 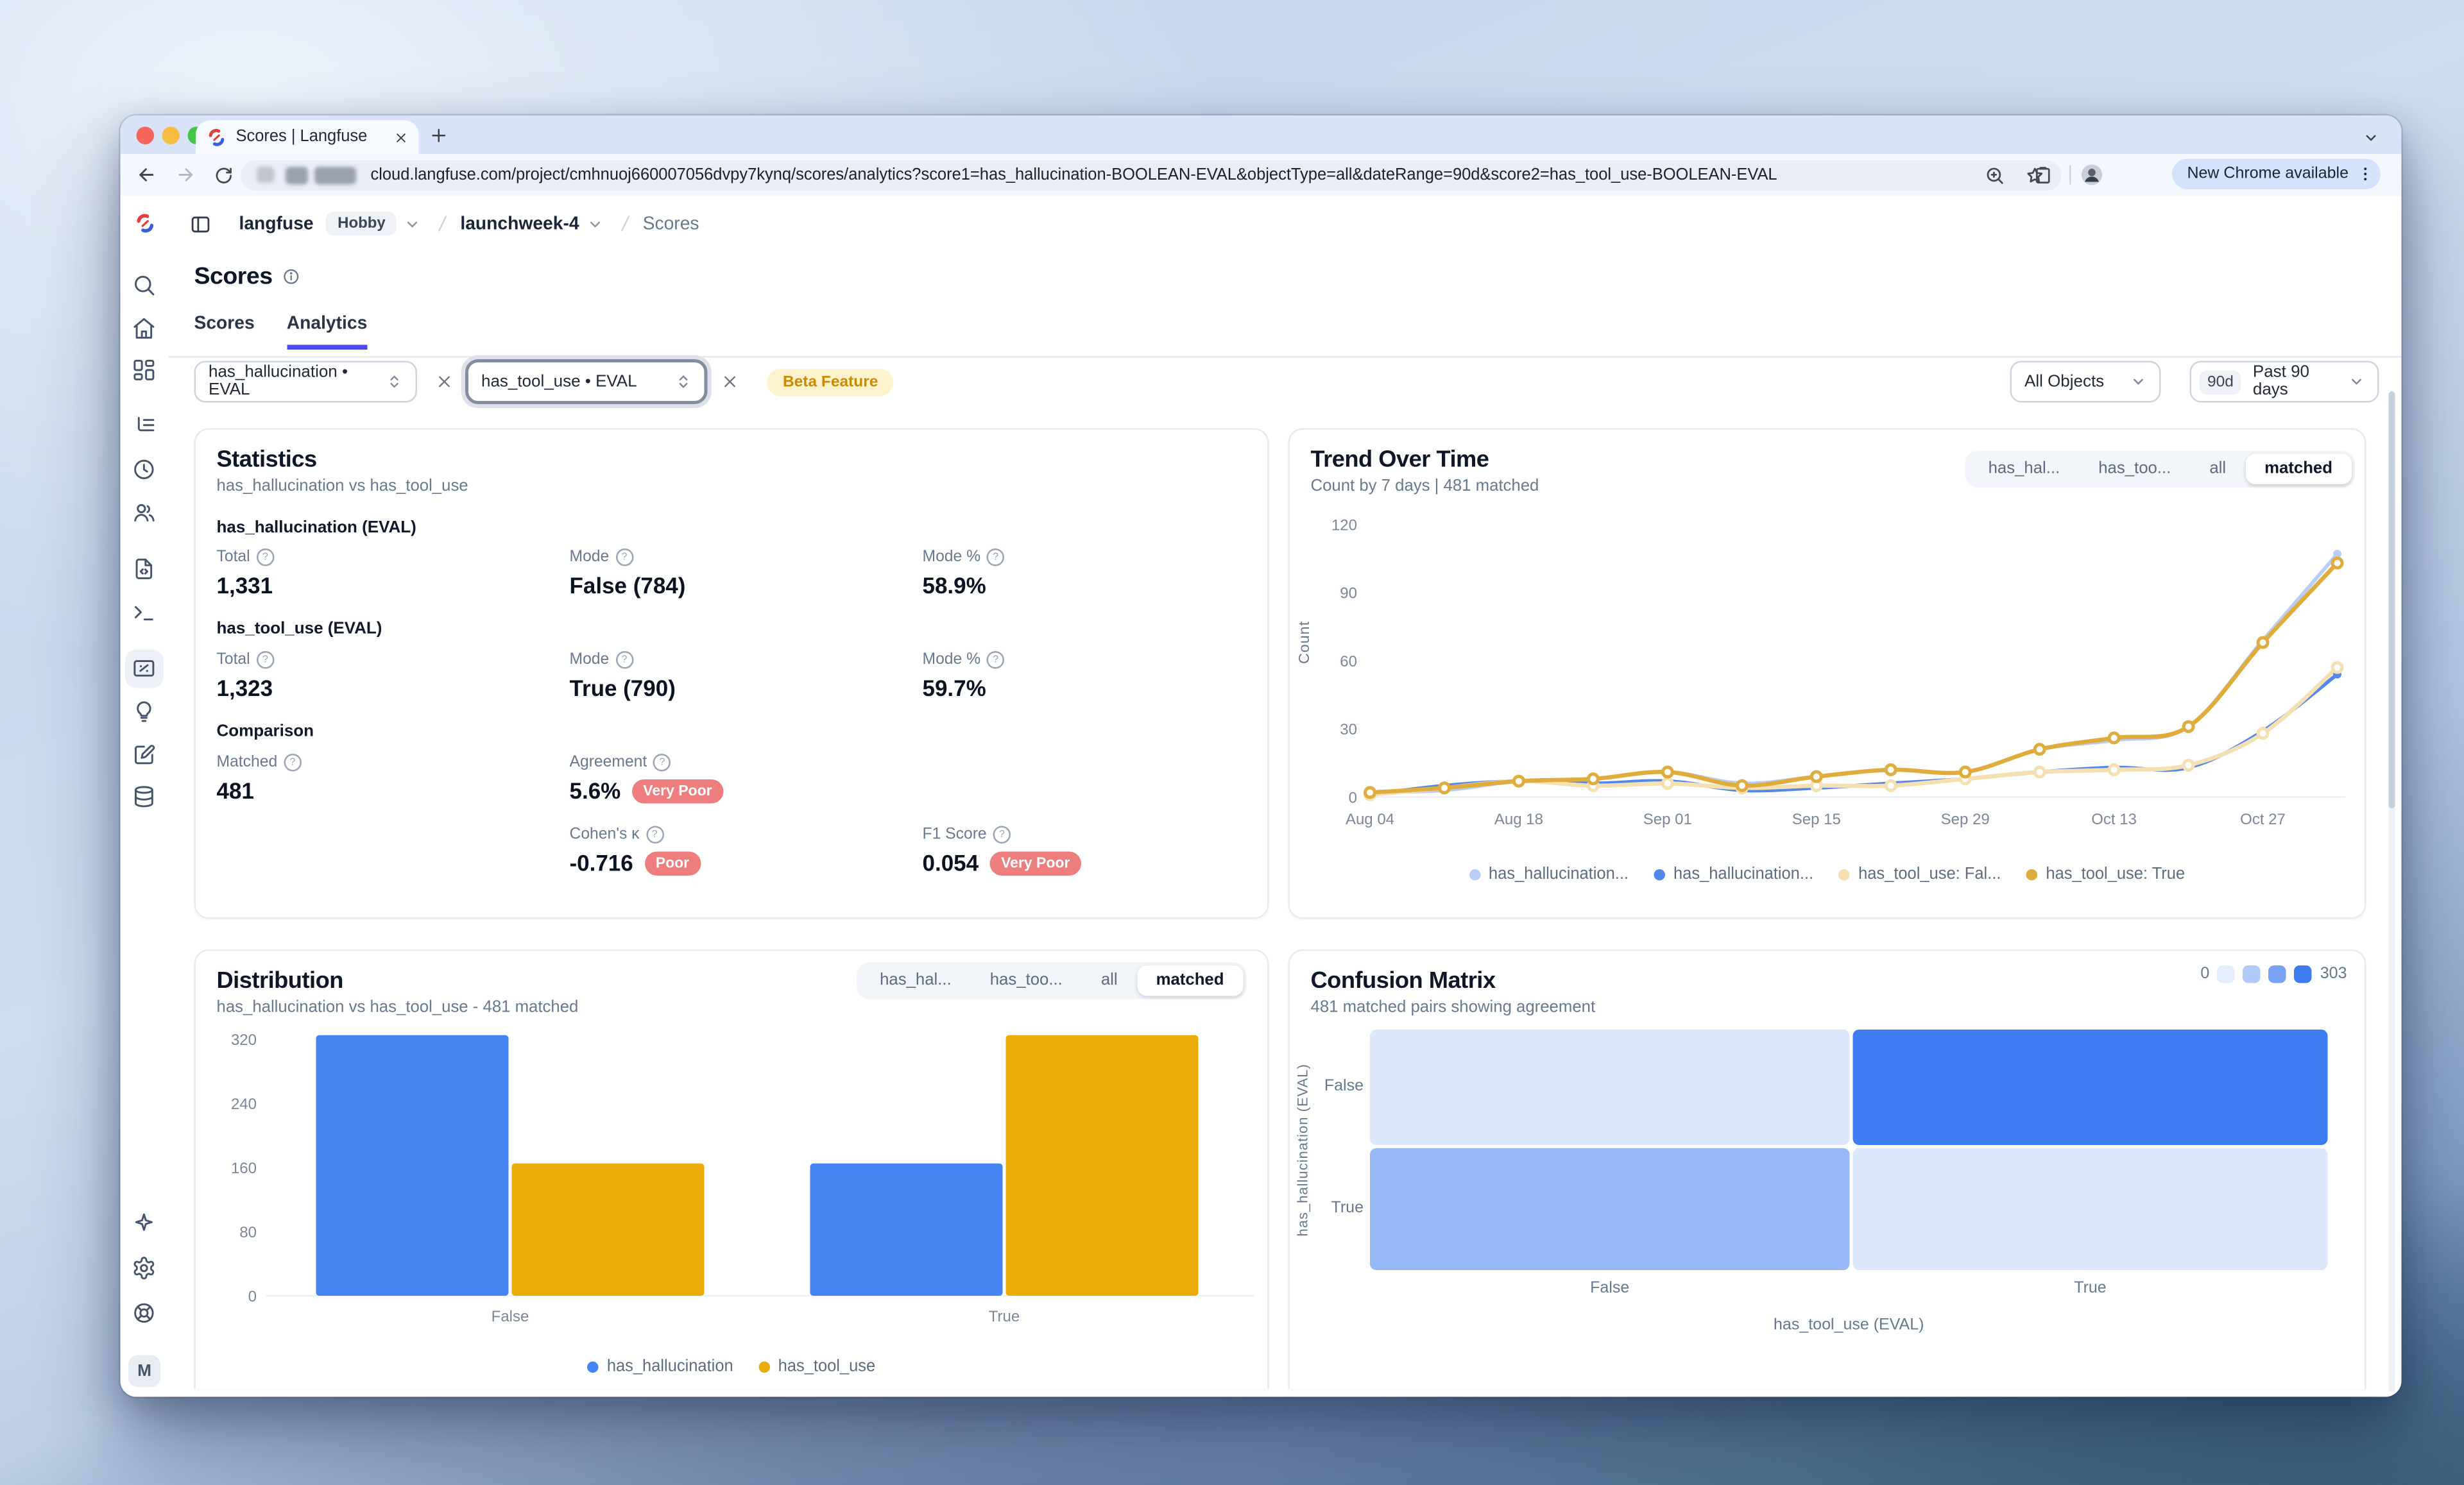 I want to click on sidebar-item-annotation, so click(x=145, y=755).